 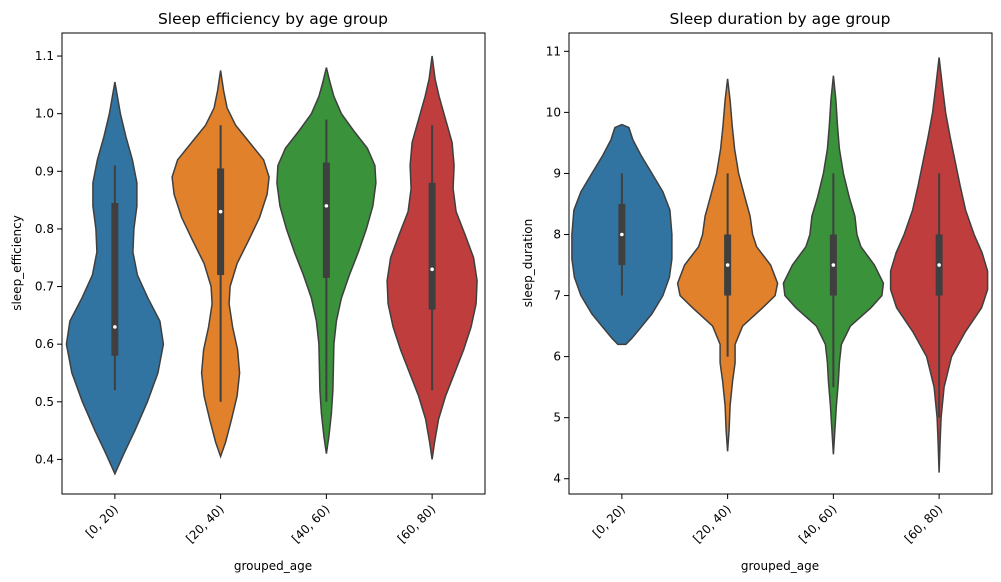 What do you see at coordinates (780, 19) in the screenshot?
I see `chart-title: Sleep duration by age group` at bounding box center [780, 19].